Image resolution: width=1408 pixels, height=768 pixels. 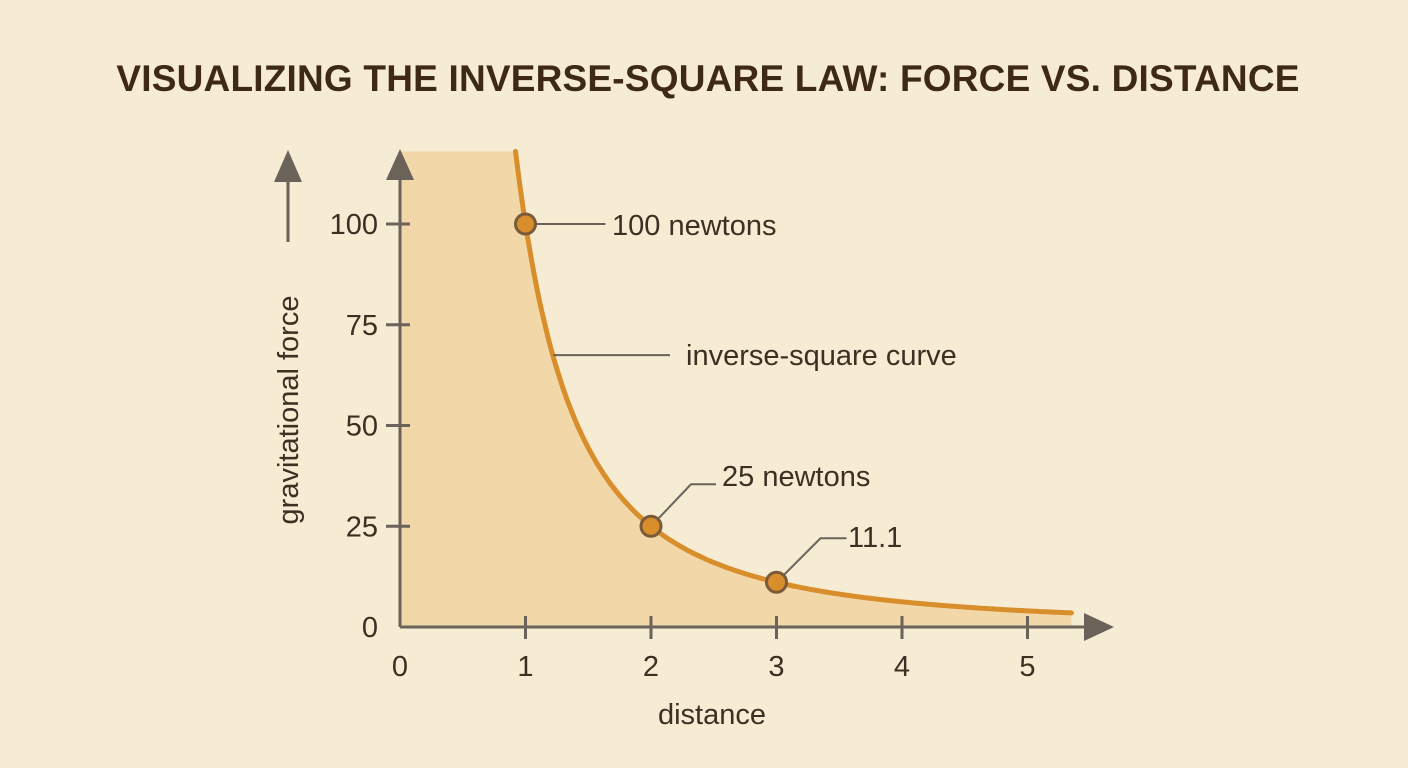 I want to click on x-tick-label: 4, so click(x=902, y=667).